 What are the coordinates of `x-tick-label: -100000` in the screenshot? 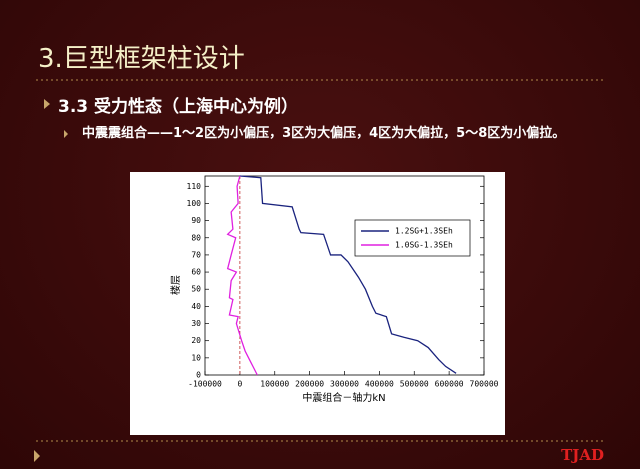 It's located at (205, 384).